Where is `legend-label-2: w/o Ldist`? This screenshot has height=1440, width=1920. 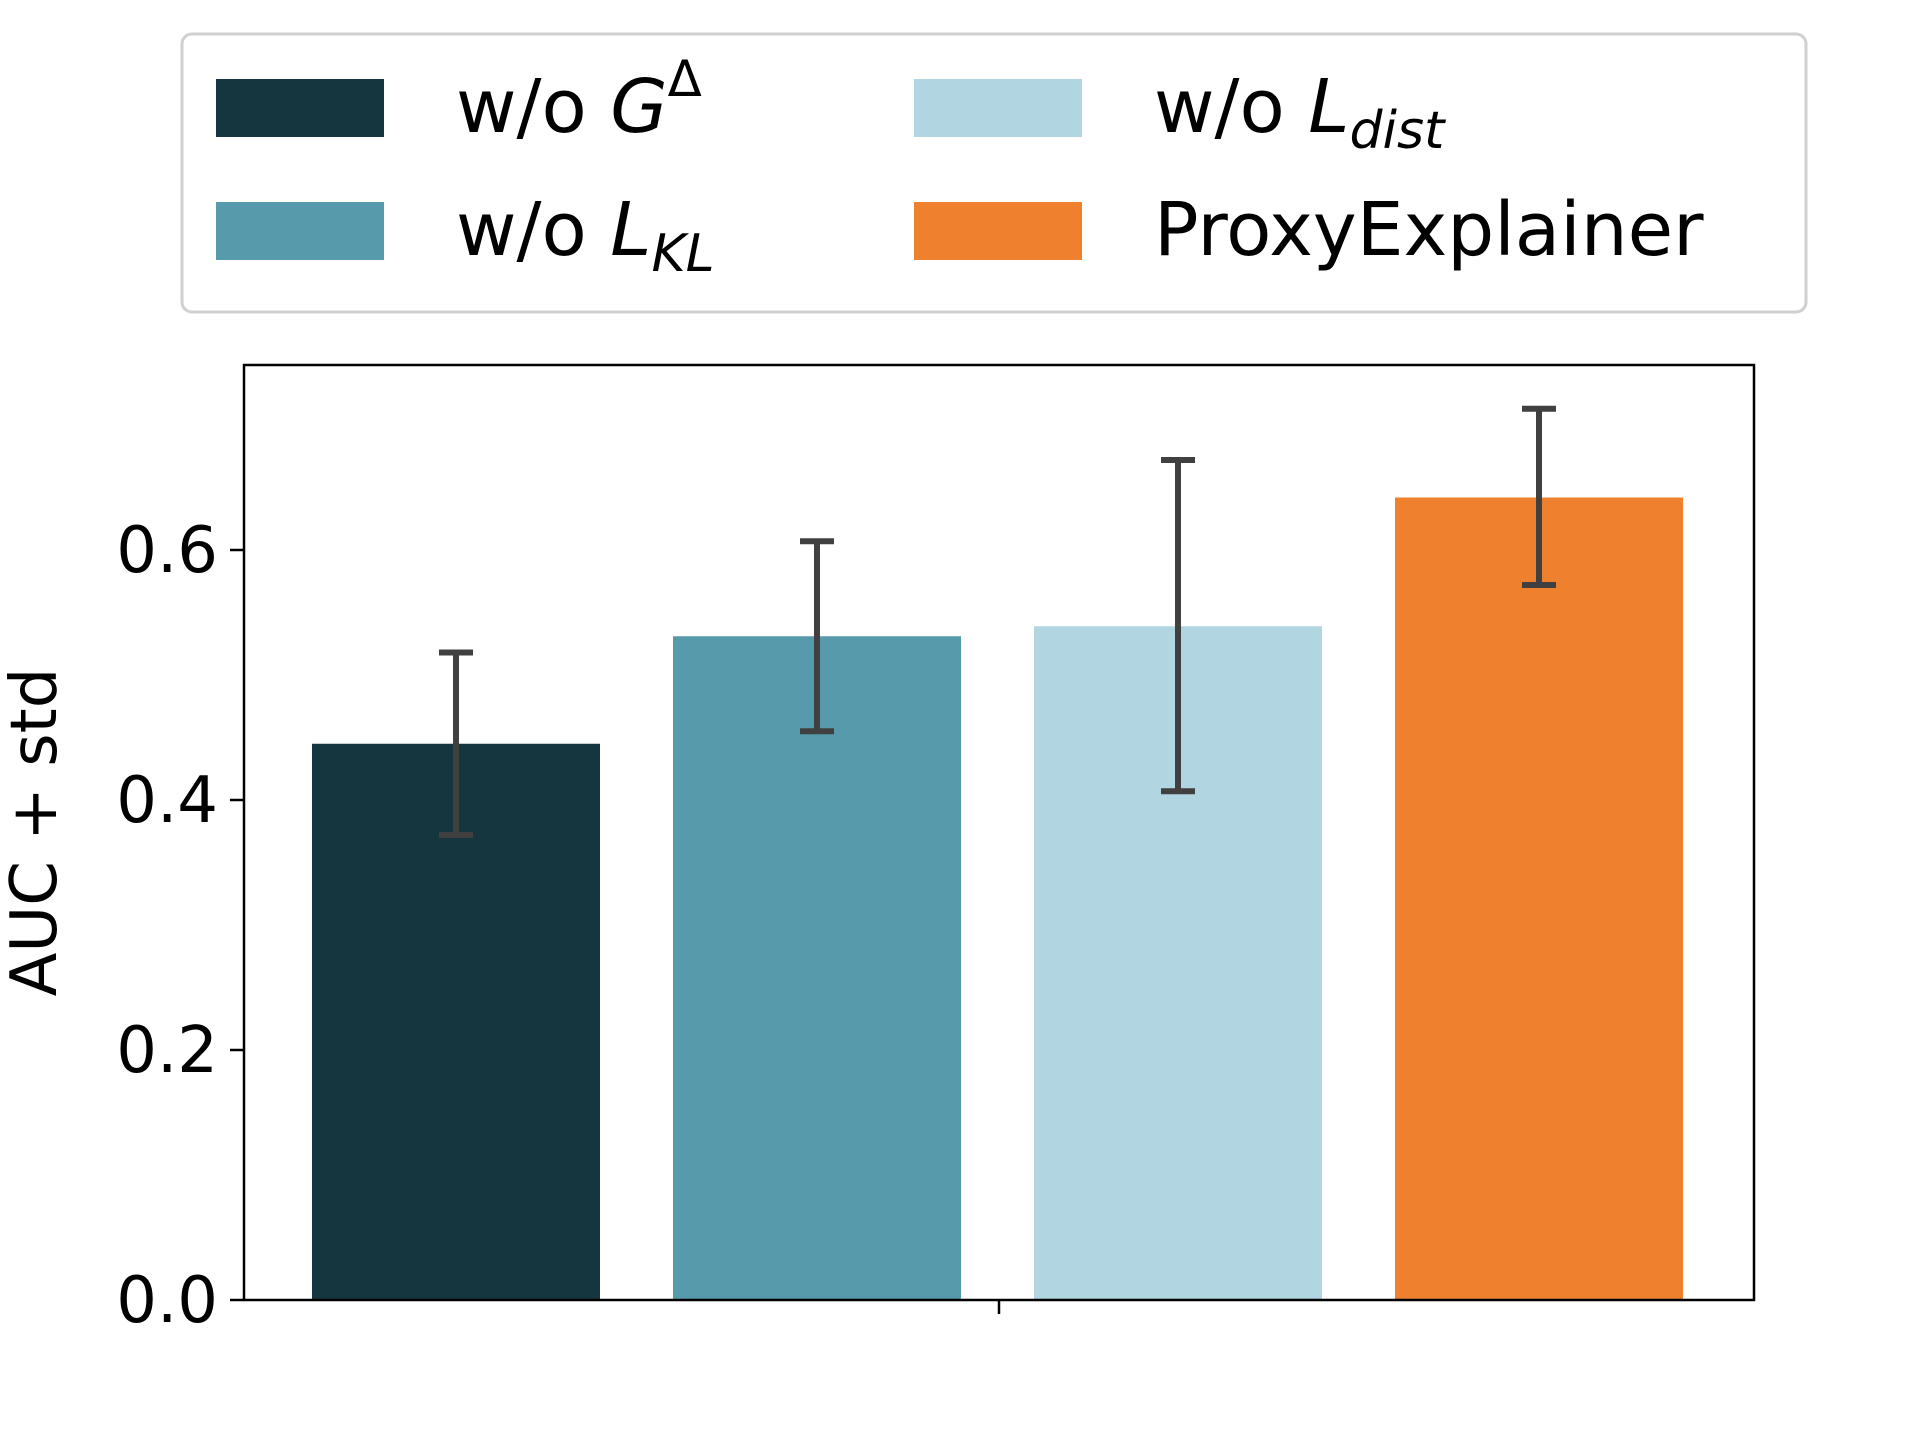
legend-label-2: w/o Ldist is located at coordinates (1300, 112).